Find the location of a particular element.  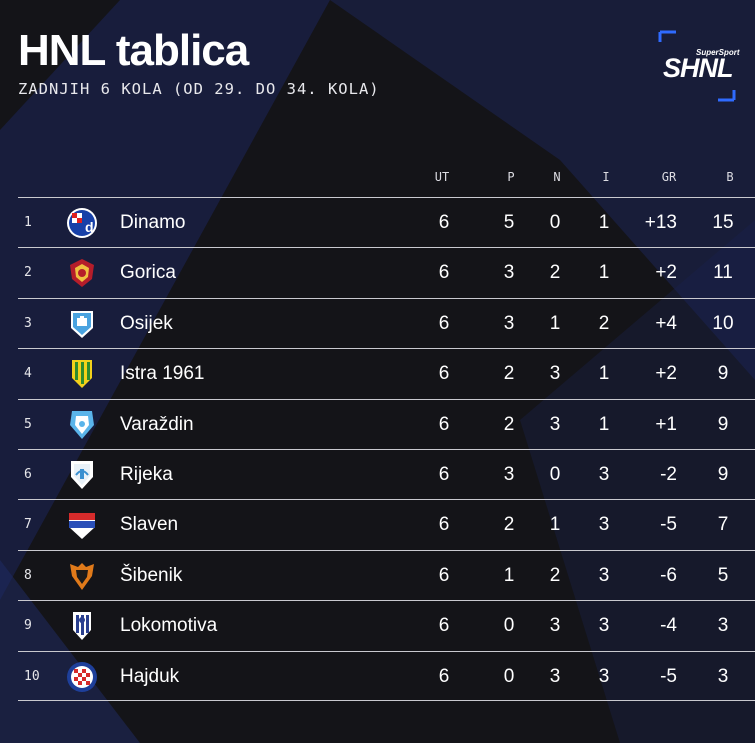

table-row: 6 Rijeka 6 3 0 3 -2 9 is located at coordinates (386, 473).